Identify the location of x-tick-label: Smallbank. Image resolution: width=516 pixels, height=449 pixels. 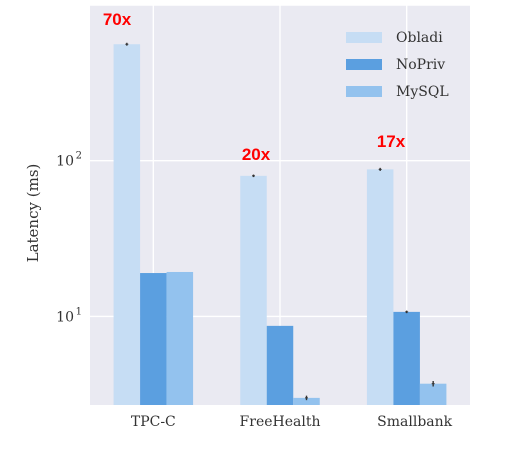
(414, 422).